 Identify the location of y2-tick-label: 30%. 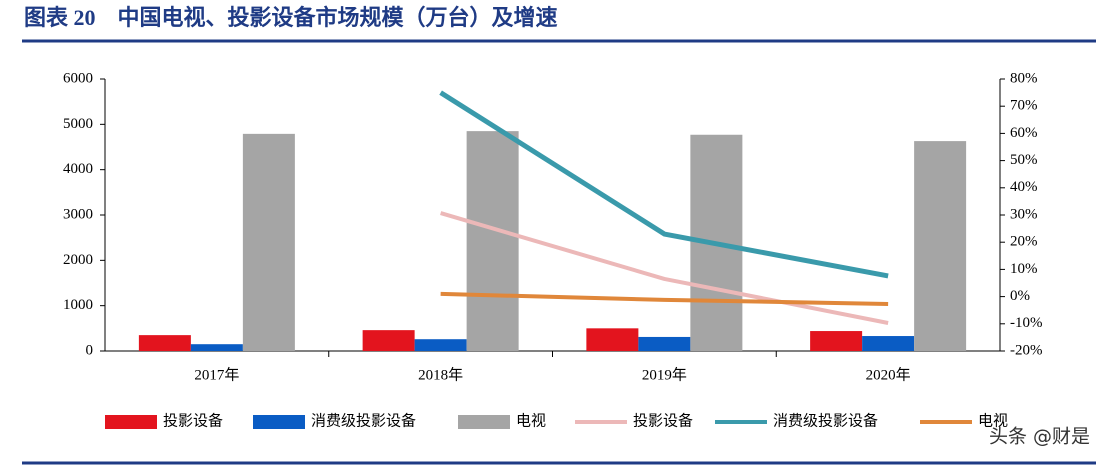
(1024, 214).